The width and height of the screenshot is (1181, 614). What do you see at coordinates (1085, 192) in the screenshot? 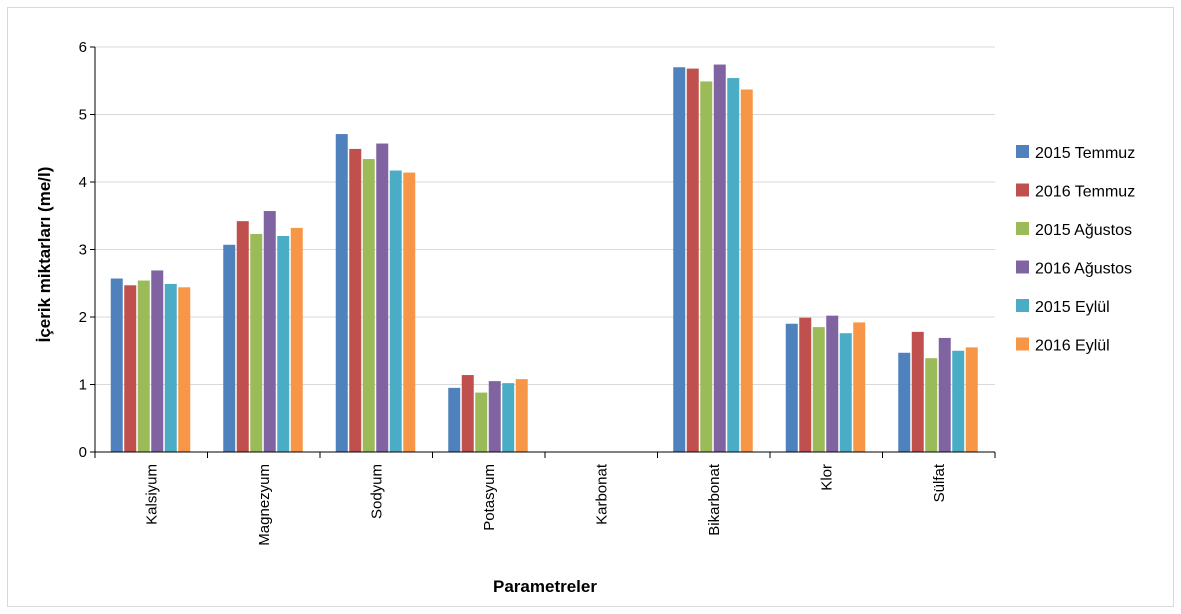
I see `legend-label: 2016 Temmuz` at bounding box center [1085, 192].